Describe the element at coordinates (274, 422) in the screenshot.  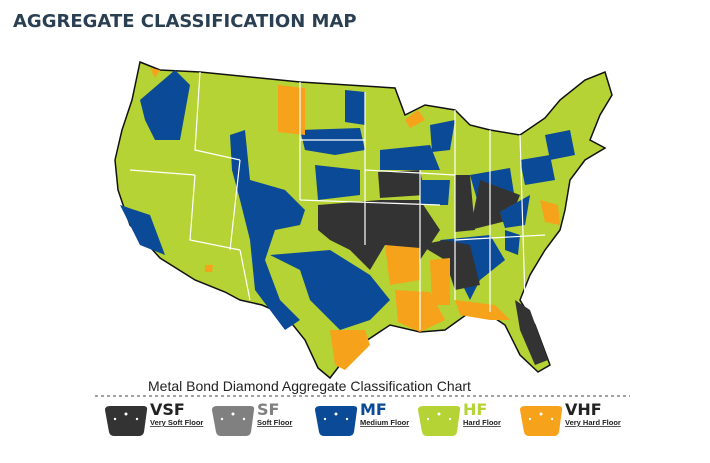
I see `legend-label: Soft Floor` at that location.